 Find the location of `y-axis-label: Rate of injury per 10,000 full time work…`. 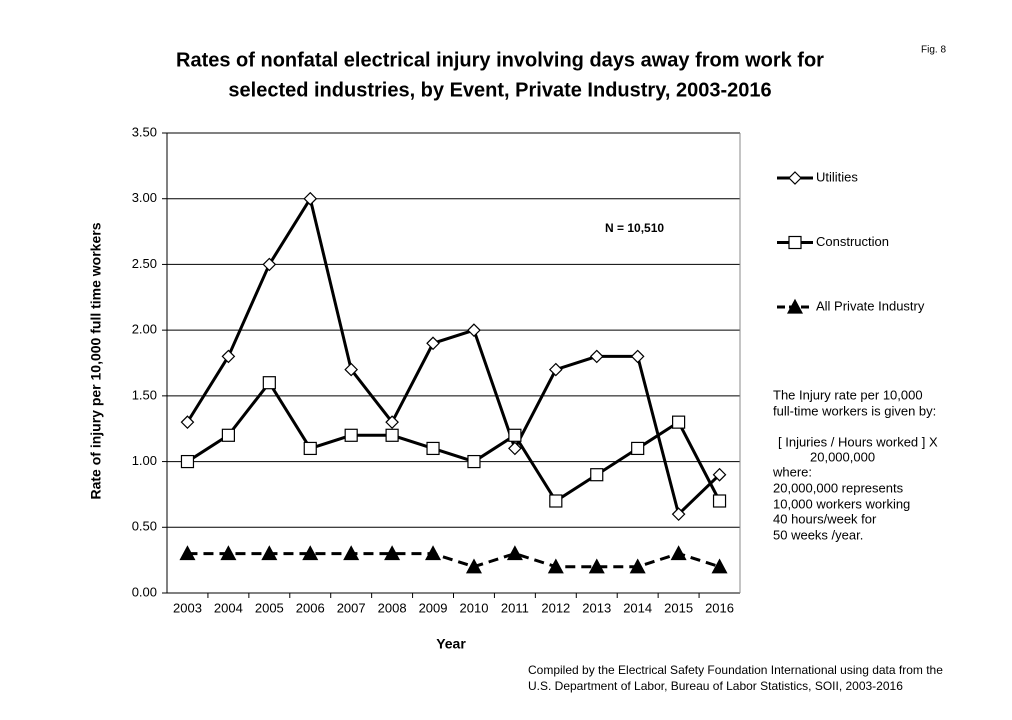

y-axis-label: Rate of injury per 10,000 full time work… is located at coordinates (96, 360).